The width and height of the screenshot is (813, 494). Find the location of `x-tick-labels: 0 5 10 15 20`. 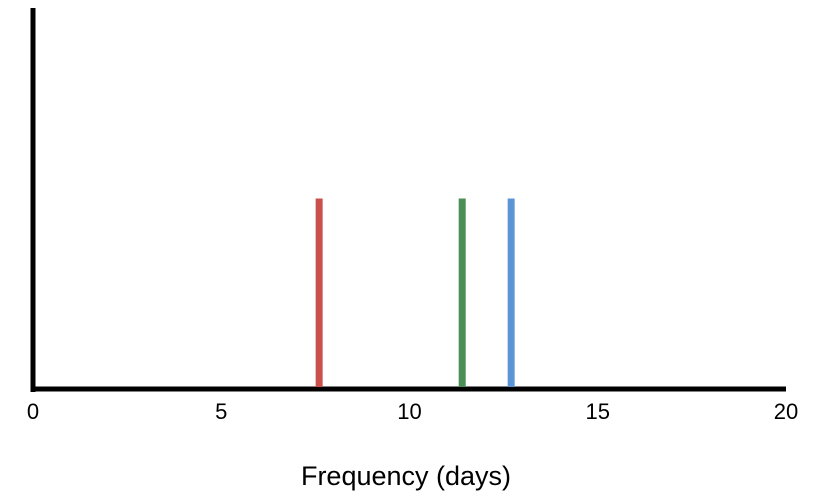

x-tick-labels: 0 5 10 15 20 is located at coordinates (412, 411).